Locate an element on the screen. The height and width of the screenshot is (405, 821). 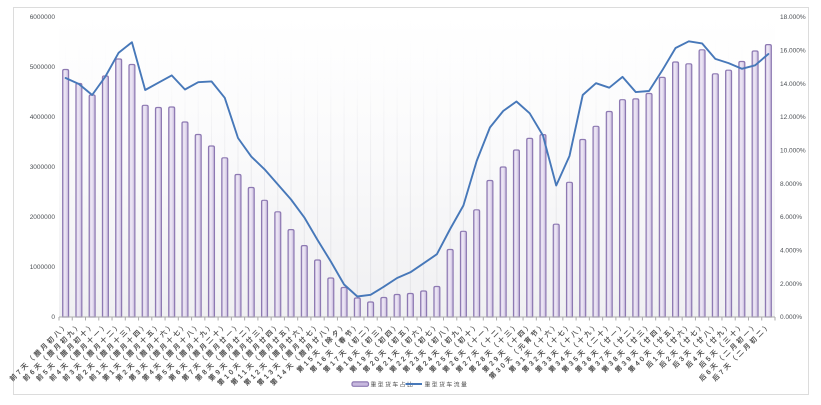
svg-text: 16.000% is located at coordinates (793, 51).